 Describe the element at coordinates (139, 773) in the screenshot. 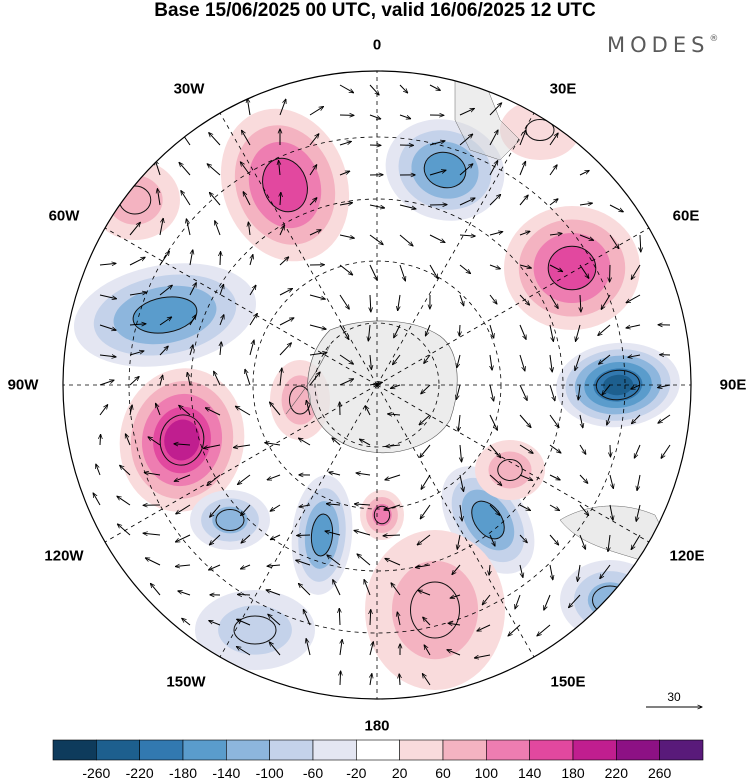

I see `colorbar-tick-label: -220` at that location.